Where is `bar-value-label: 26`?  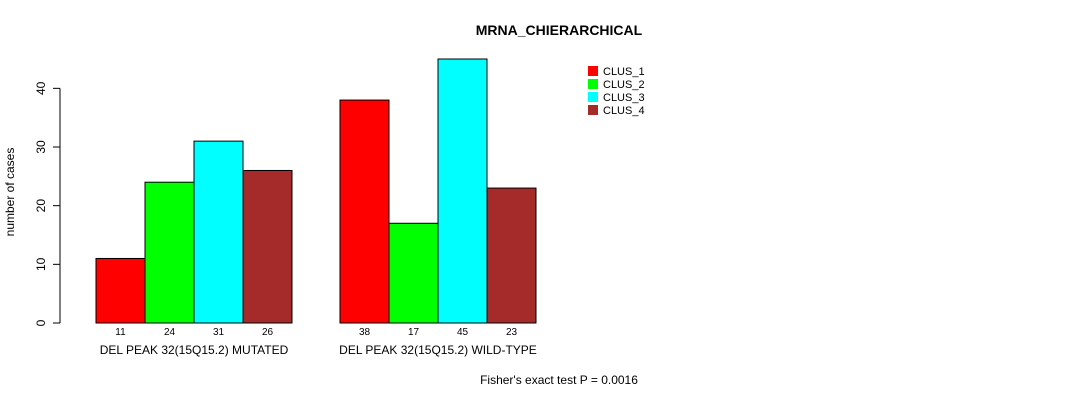
bar-value-label: 26 is located at coordinates (268, 332).